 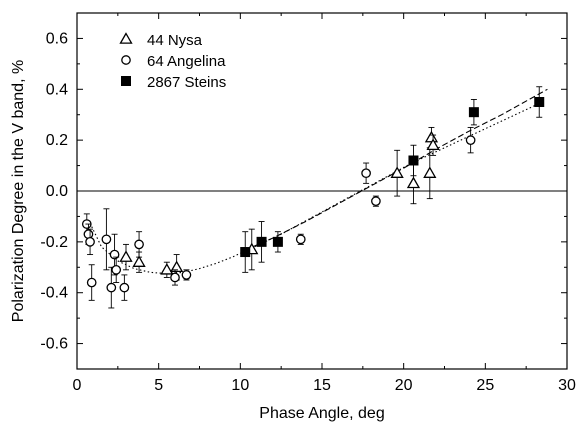 I want to click on x-tick-label: 20, so click(x=404, y=385).